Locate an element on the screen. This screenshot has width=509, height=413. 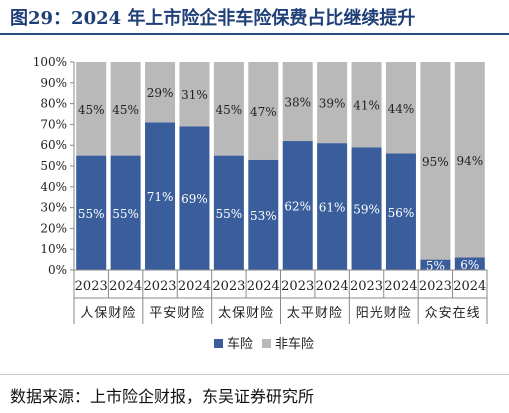
data-label-car: 59% is located at coordinates (366, 210).